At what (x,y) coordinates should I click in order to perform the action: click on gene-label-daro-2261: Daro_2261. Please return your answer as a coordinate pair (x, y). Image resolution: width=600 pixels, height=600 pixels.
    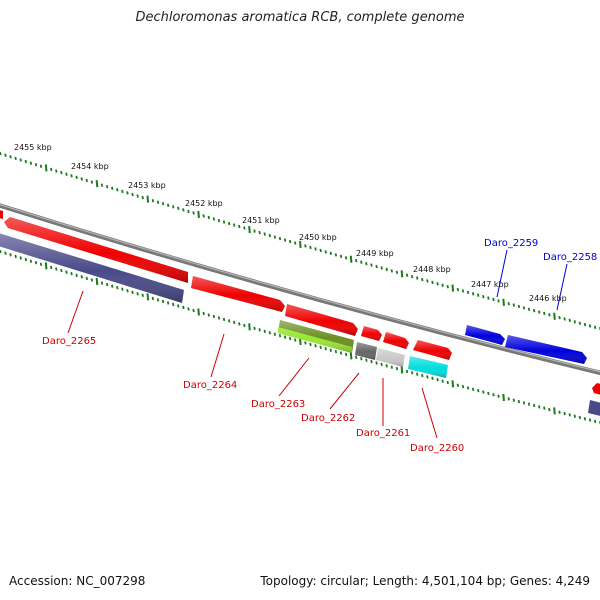
    Looking at the image, I should click on (383, 433).